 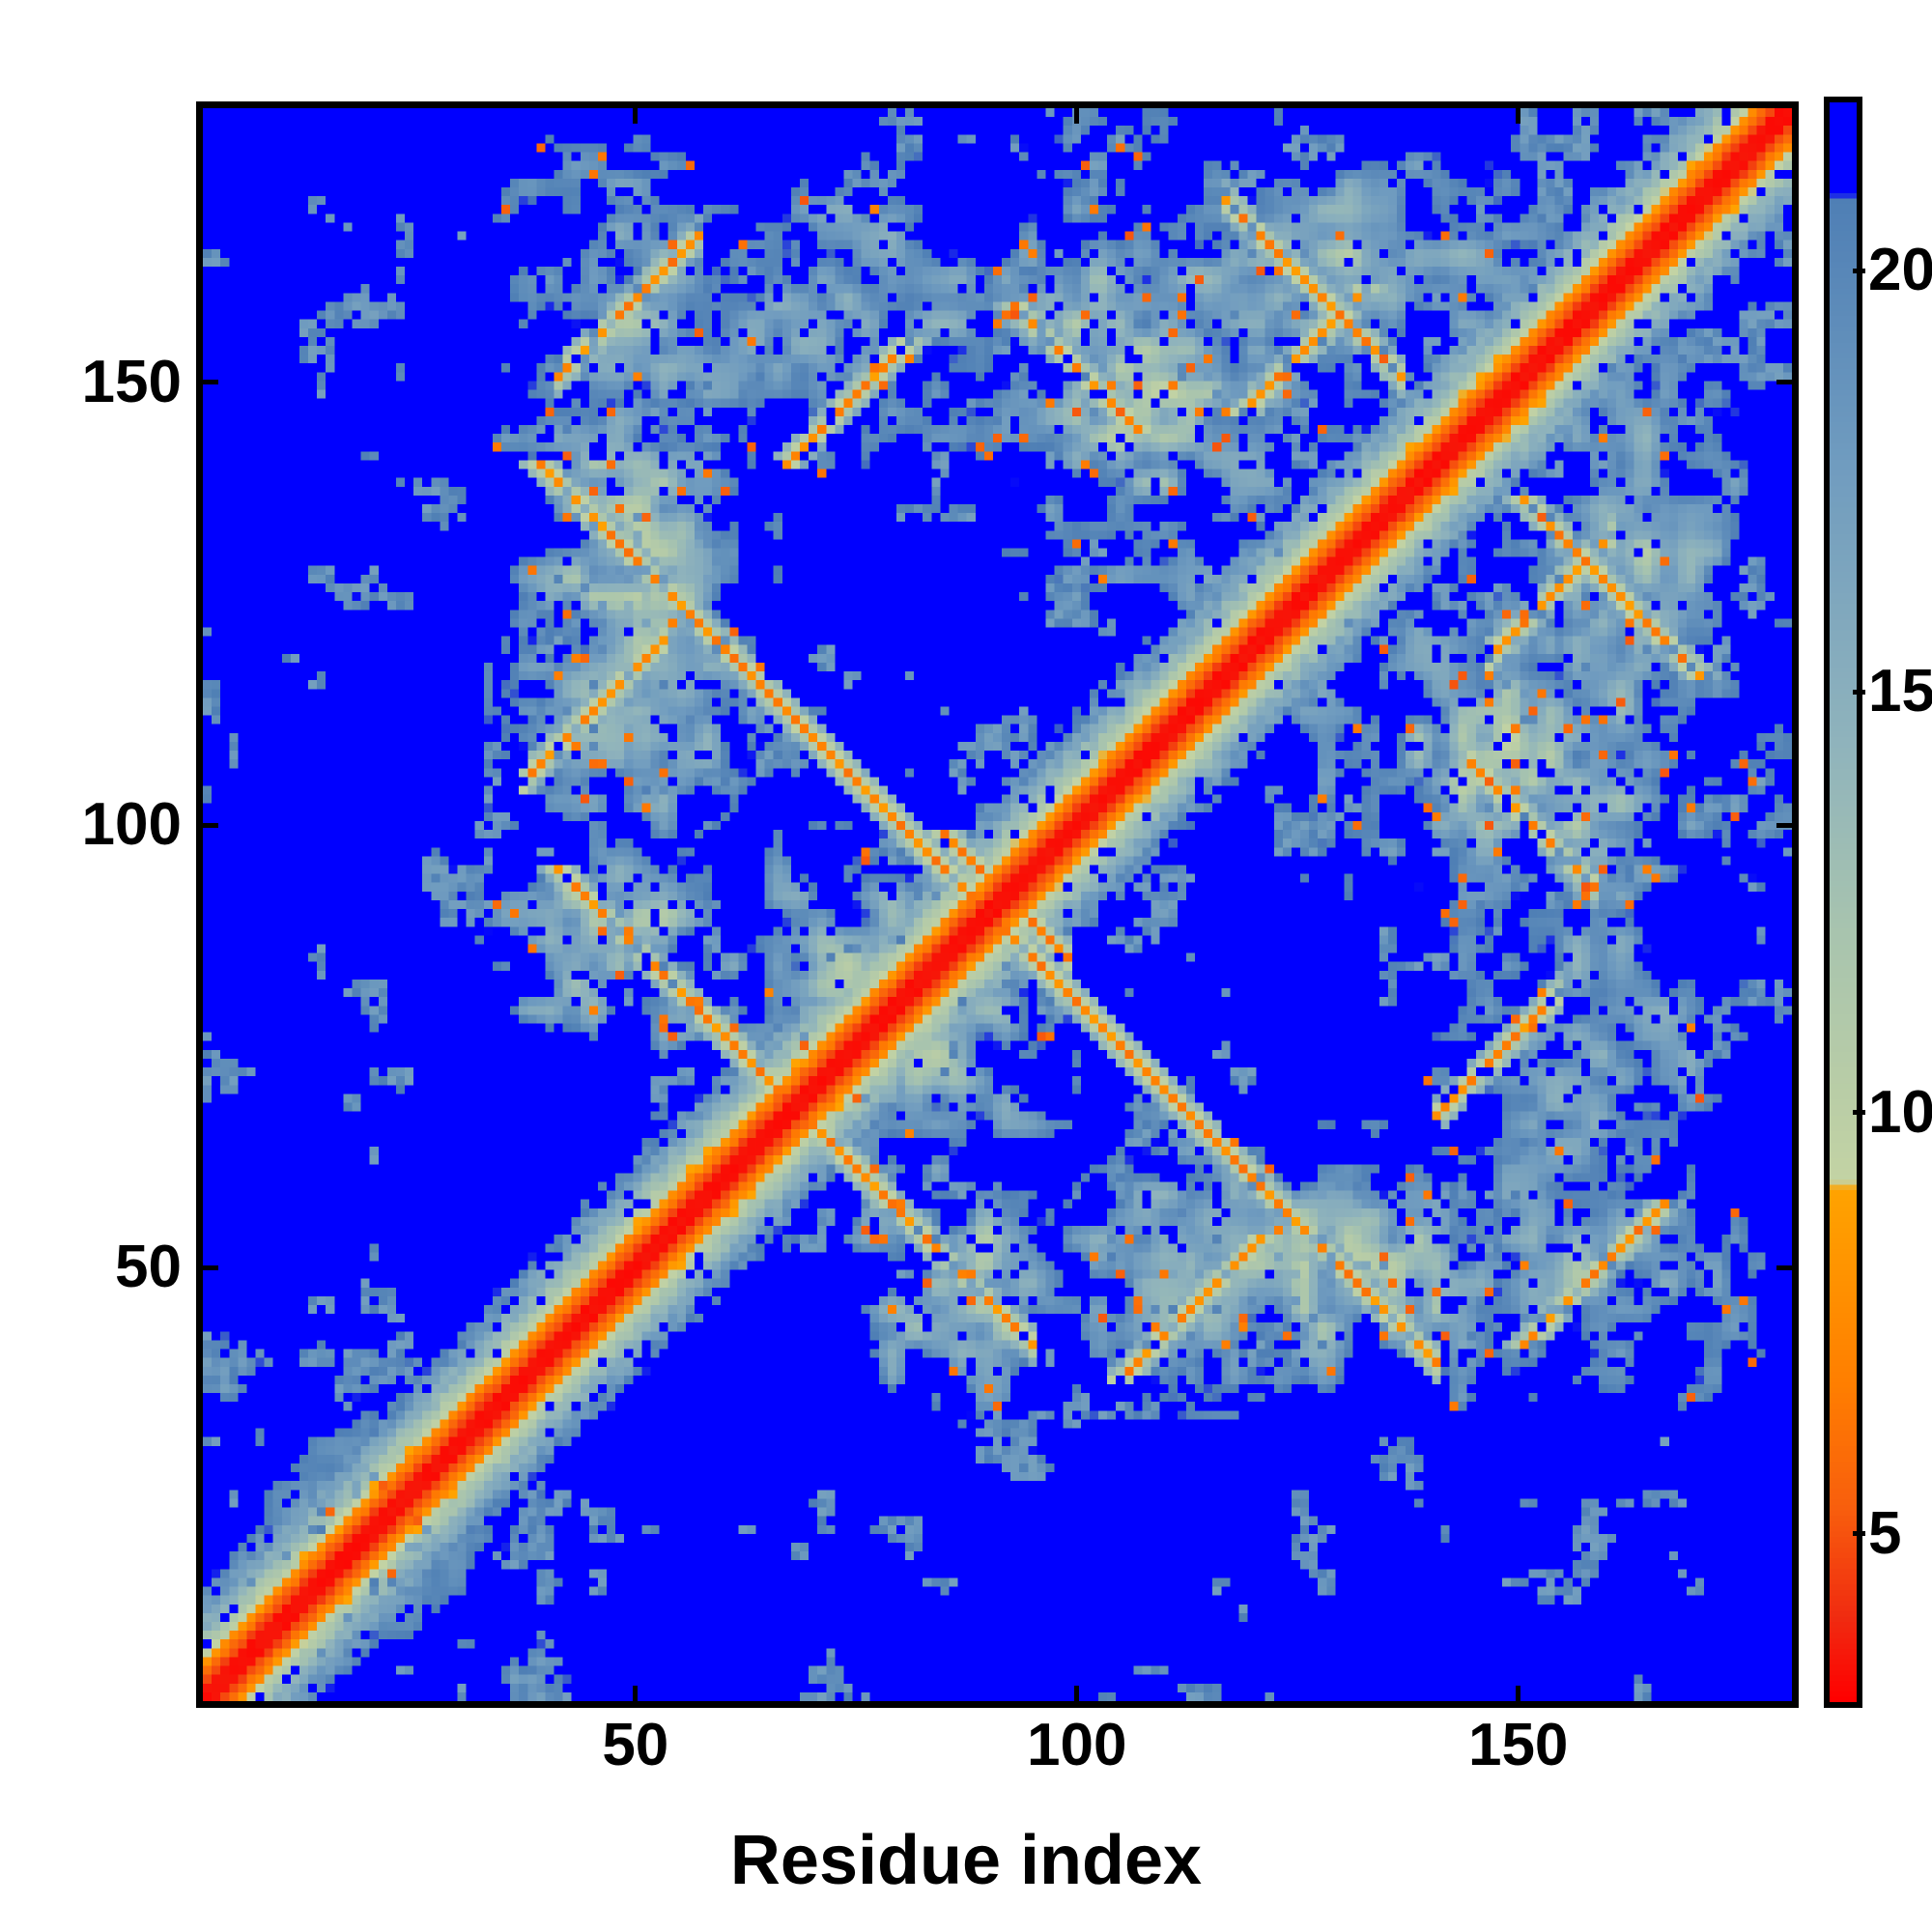 What do you see at coordinates (1900, 270) in the screenshot?
I see `colorbar-tick-label: 20` at bounding box center [1900, 270].